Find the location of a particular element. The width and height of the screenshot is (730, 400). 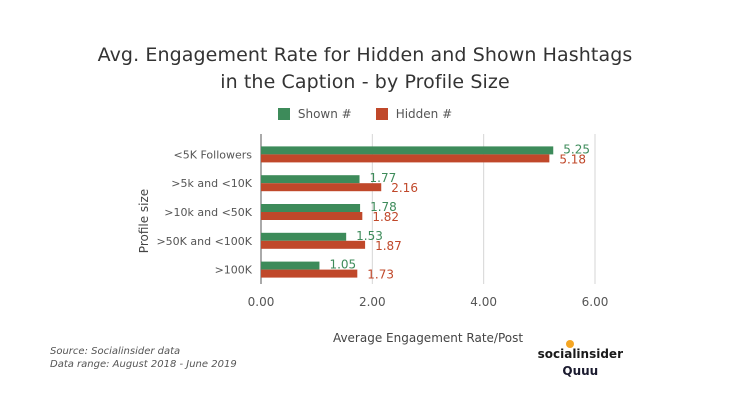

x-tick-label: 0.00 is located at coordinates (261, 302).